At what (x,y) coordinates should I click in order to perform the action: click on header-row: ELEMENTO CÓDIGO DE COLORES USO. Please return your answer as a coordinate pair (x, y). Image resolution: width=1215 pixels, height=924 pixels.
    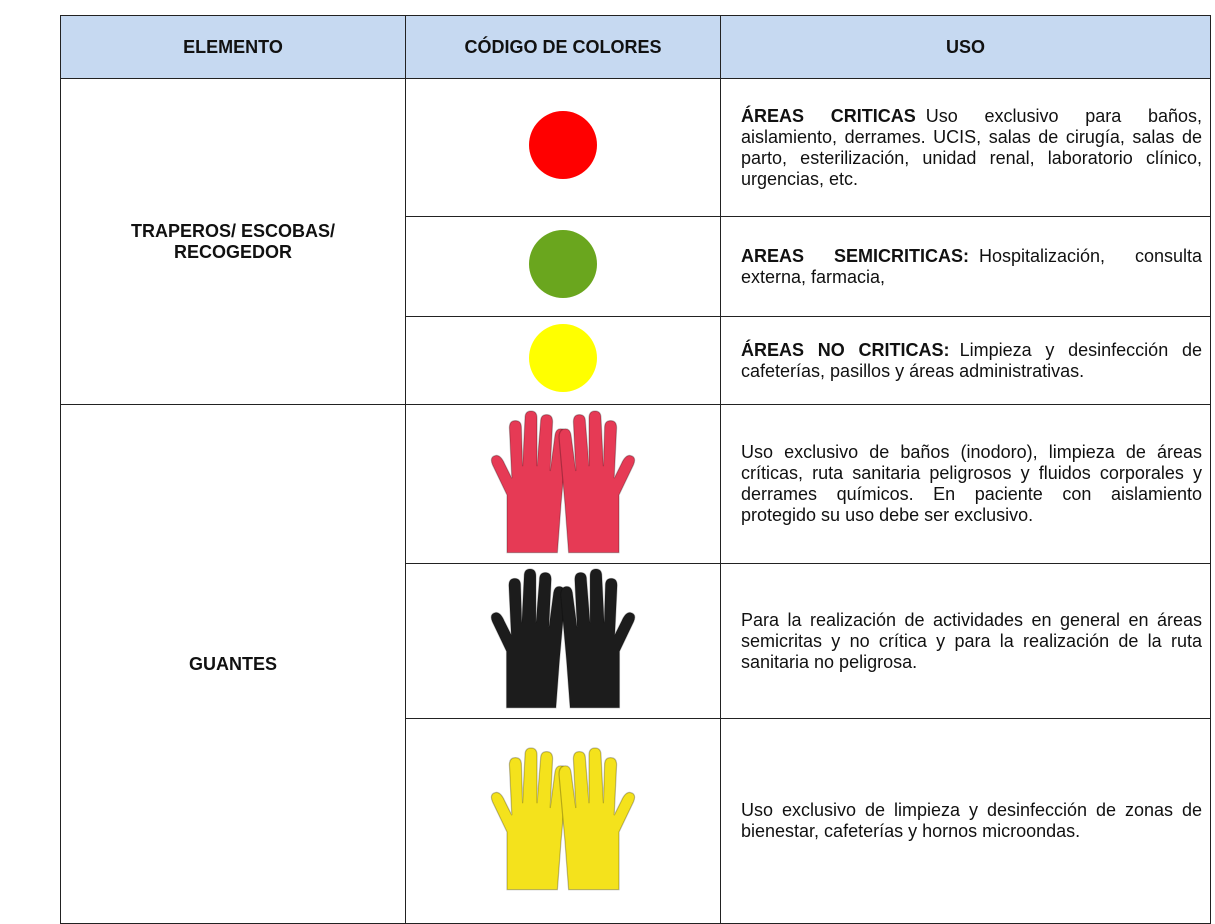
    Looking at the image, I should click on (635, 47).